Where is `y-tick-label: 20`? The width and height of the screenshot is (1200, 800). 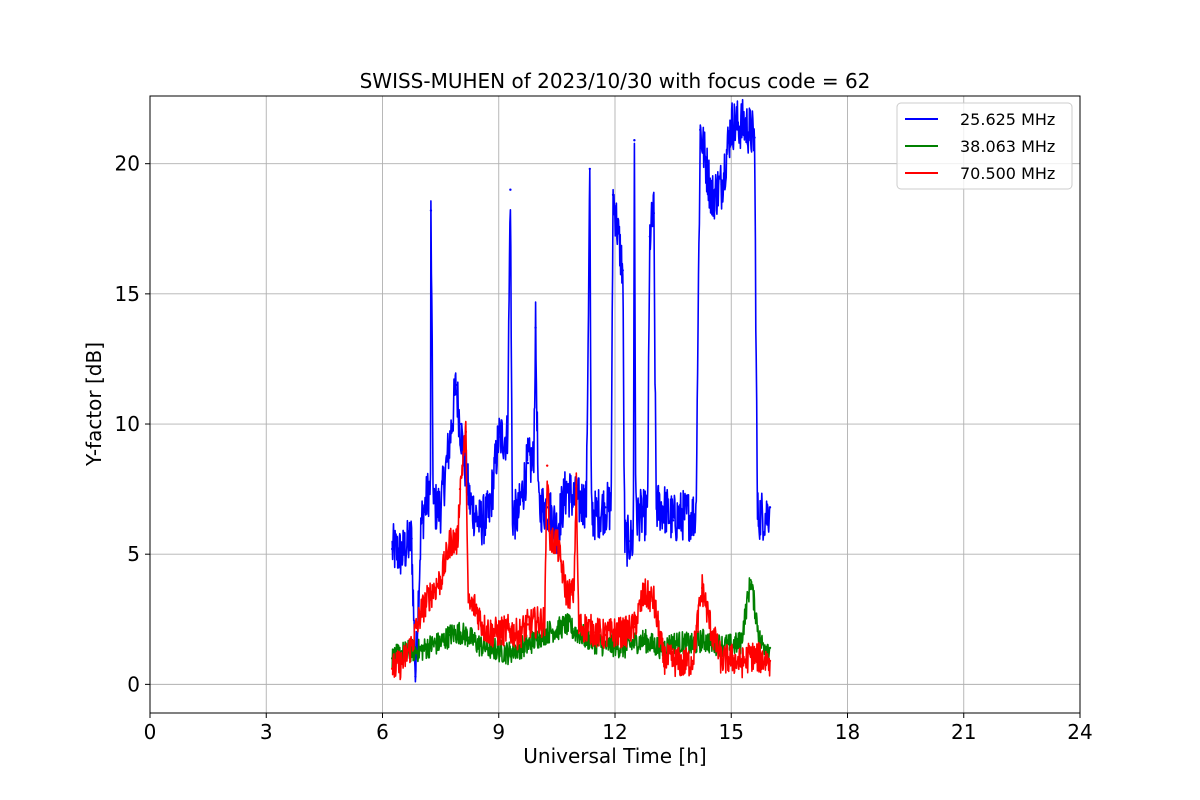 y-tick-label: 20 is located at coordinates (127, 164).